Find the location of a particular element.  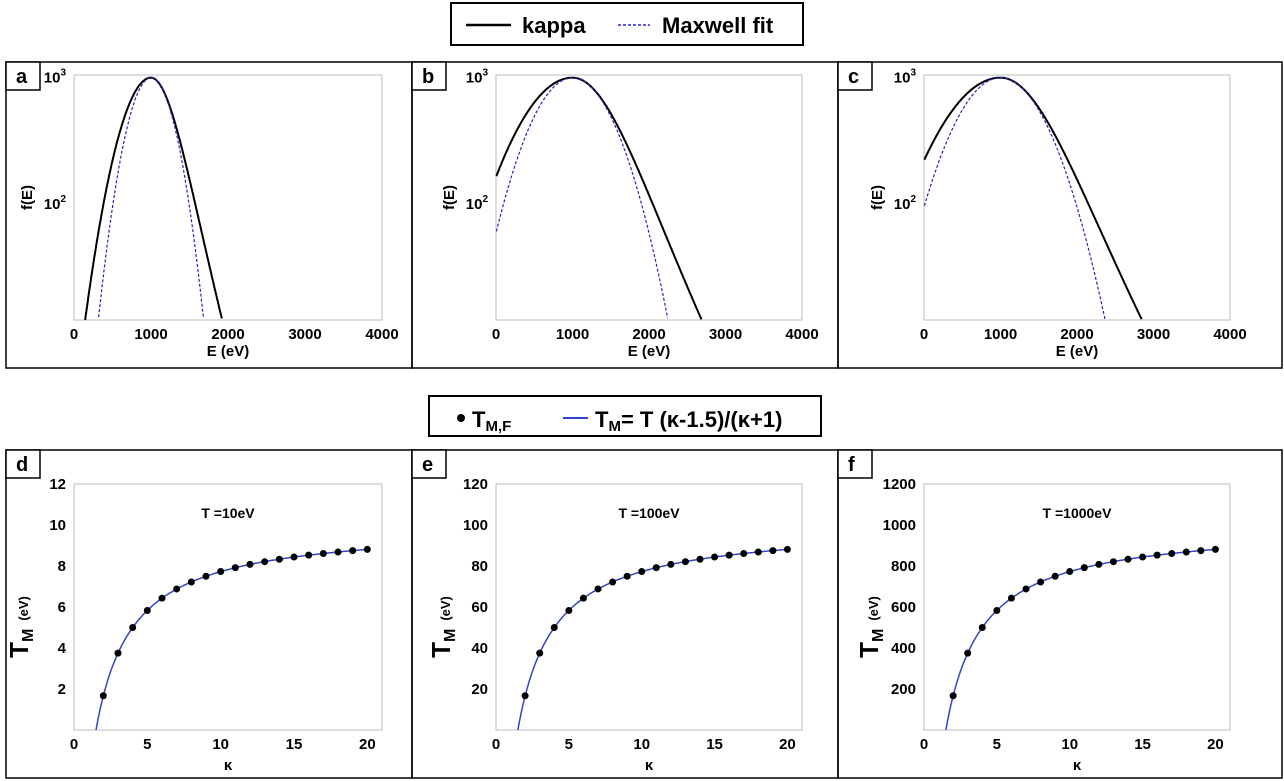

legend-bottom: TM,F TM= T (κ-1.5)/(κ+1) is located at coordinates (625, 416).